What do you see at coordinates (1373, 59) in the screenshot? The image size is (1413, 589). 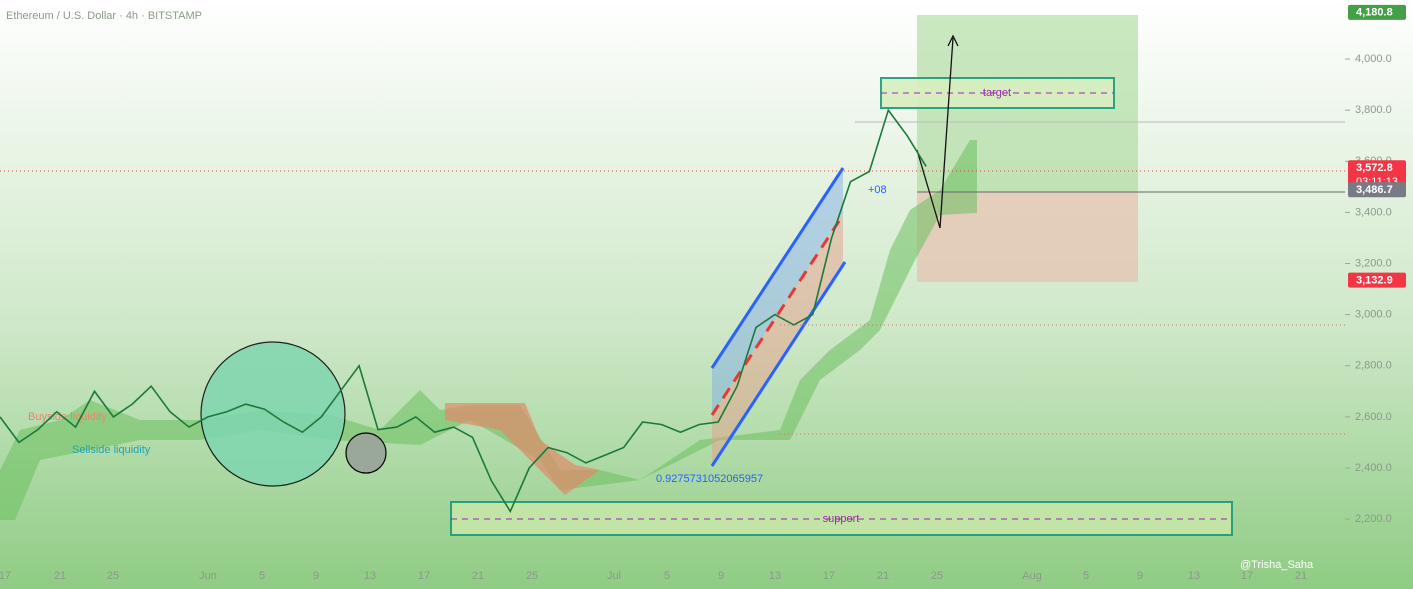 I see `y-tick-label: 4,000.0` at bounding box center [1373, 59].